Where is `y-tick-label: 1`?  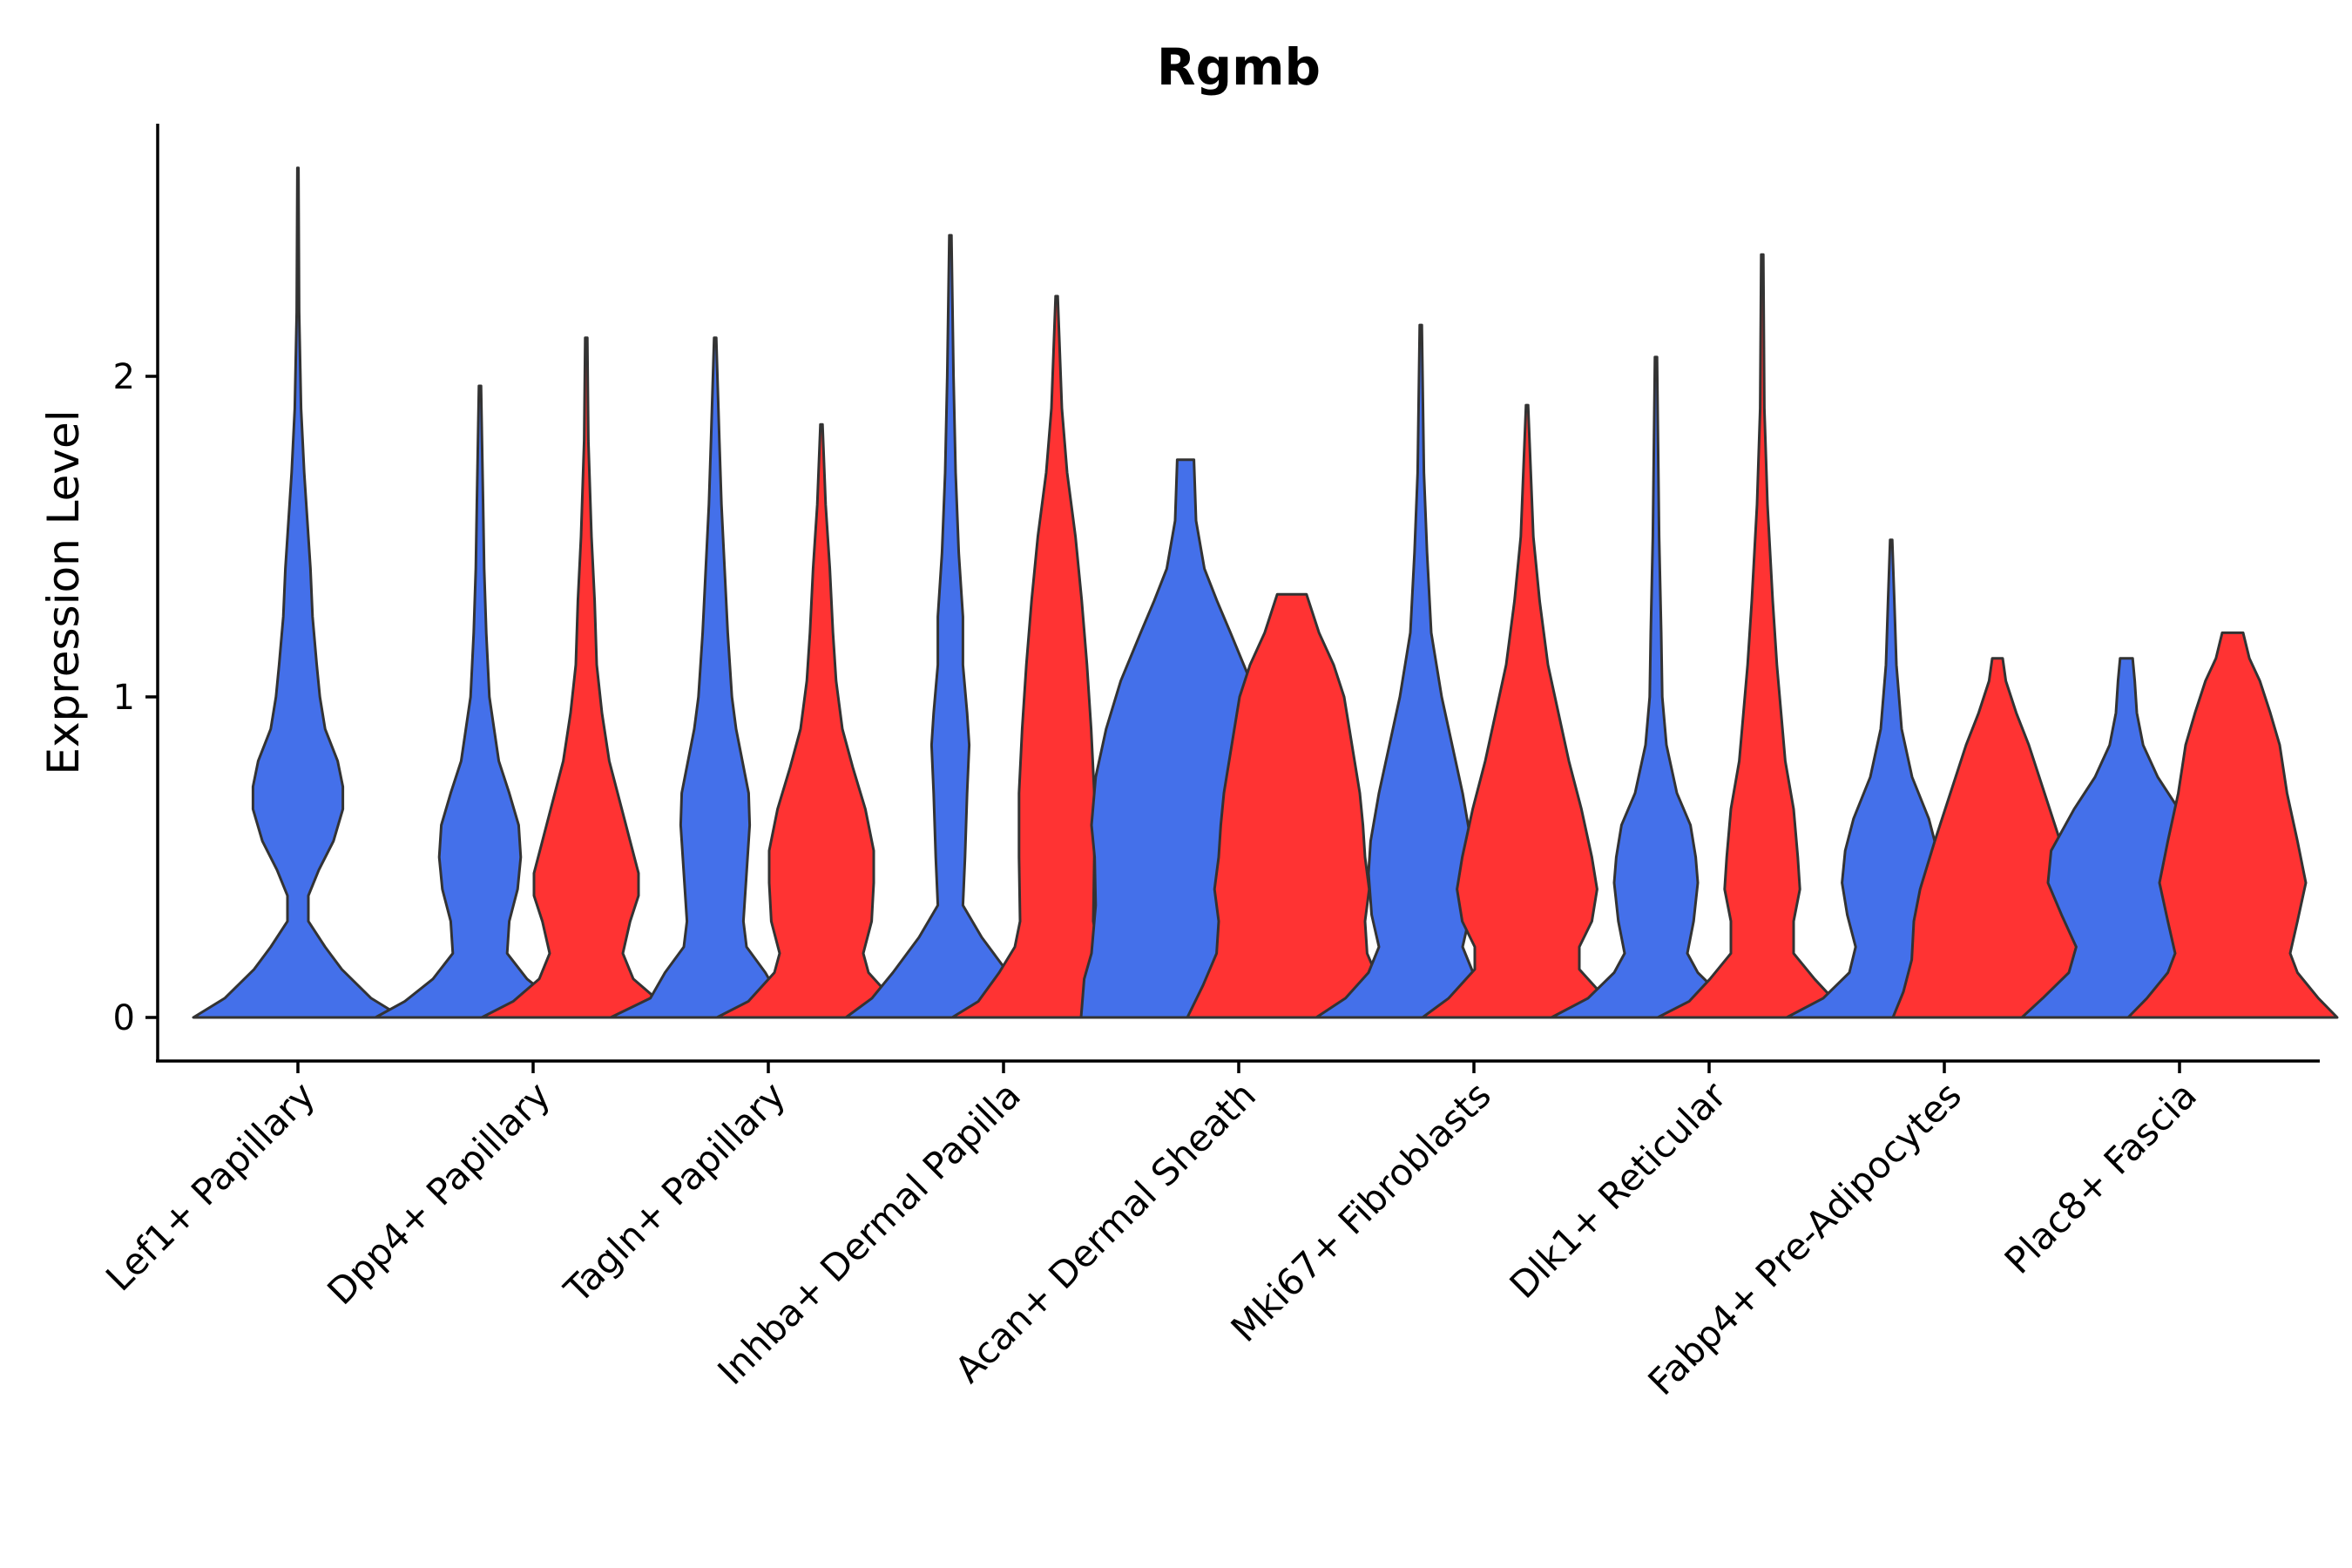
y-tick-label: 1 is located at coordinates (124, 698).